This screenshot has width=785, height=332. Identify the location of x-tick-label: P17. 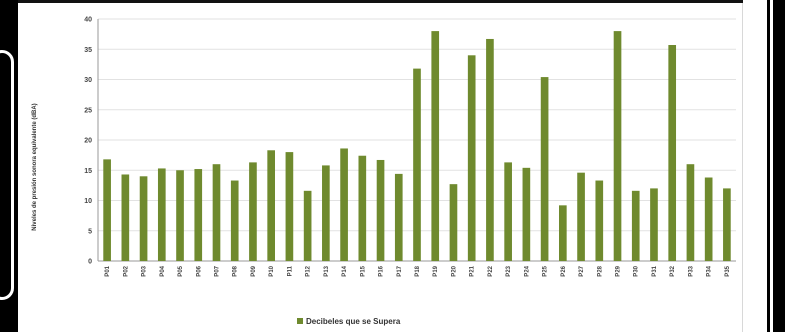
(400, 270).